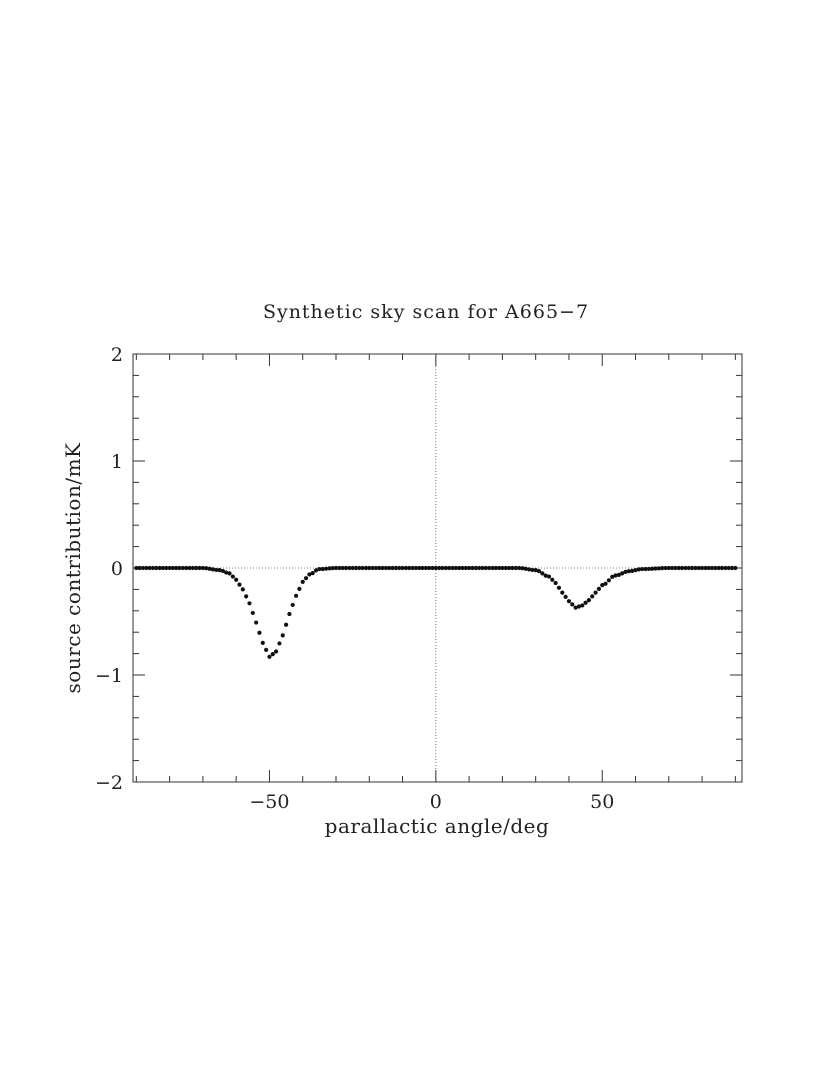 This screenshot has width=830, height=1075. What do you see at coordinates (117, 569) in the screenshot?
I see `y-tick-label: 0` at bounding box center [117, 569].